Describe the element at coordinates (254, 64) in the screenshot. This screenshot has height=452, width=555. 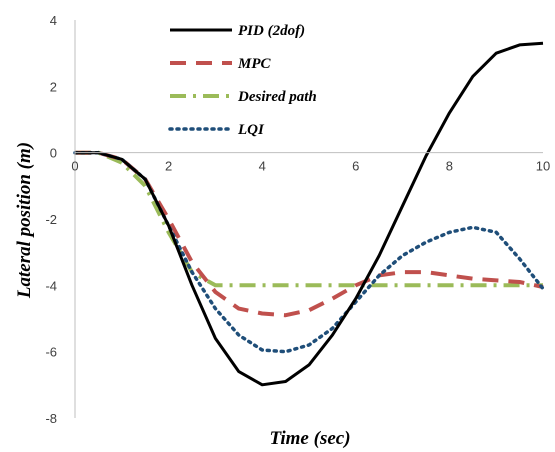
I see `legend-label: MPC` at that location.